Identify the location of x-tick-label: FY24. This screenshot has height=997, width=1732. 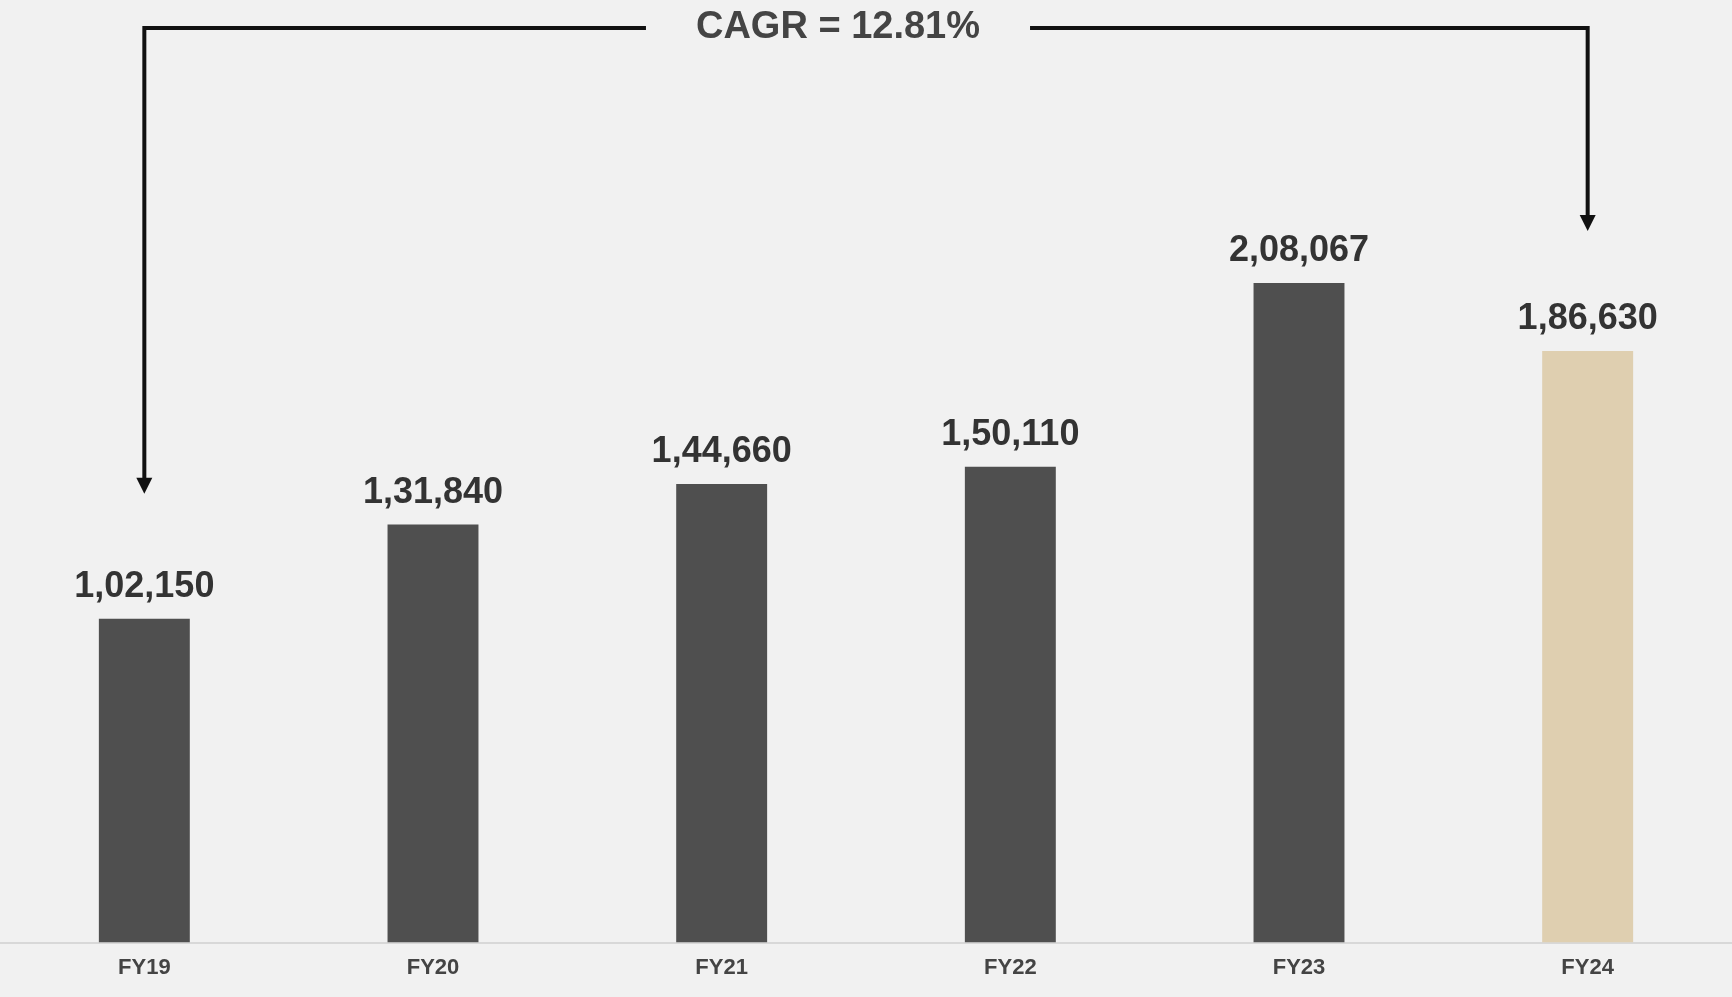
(1588, 966).